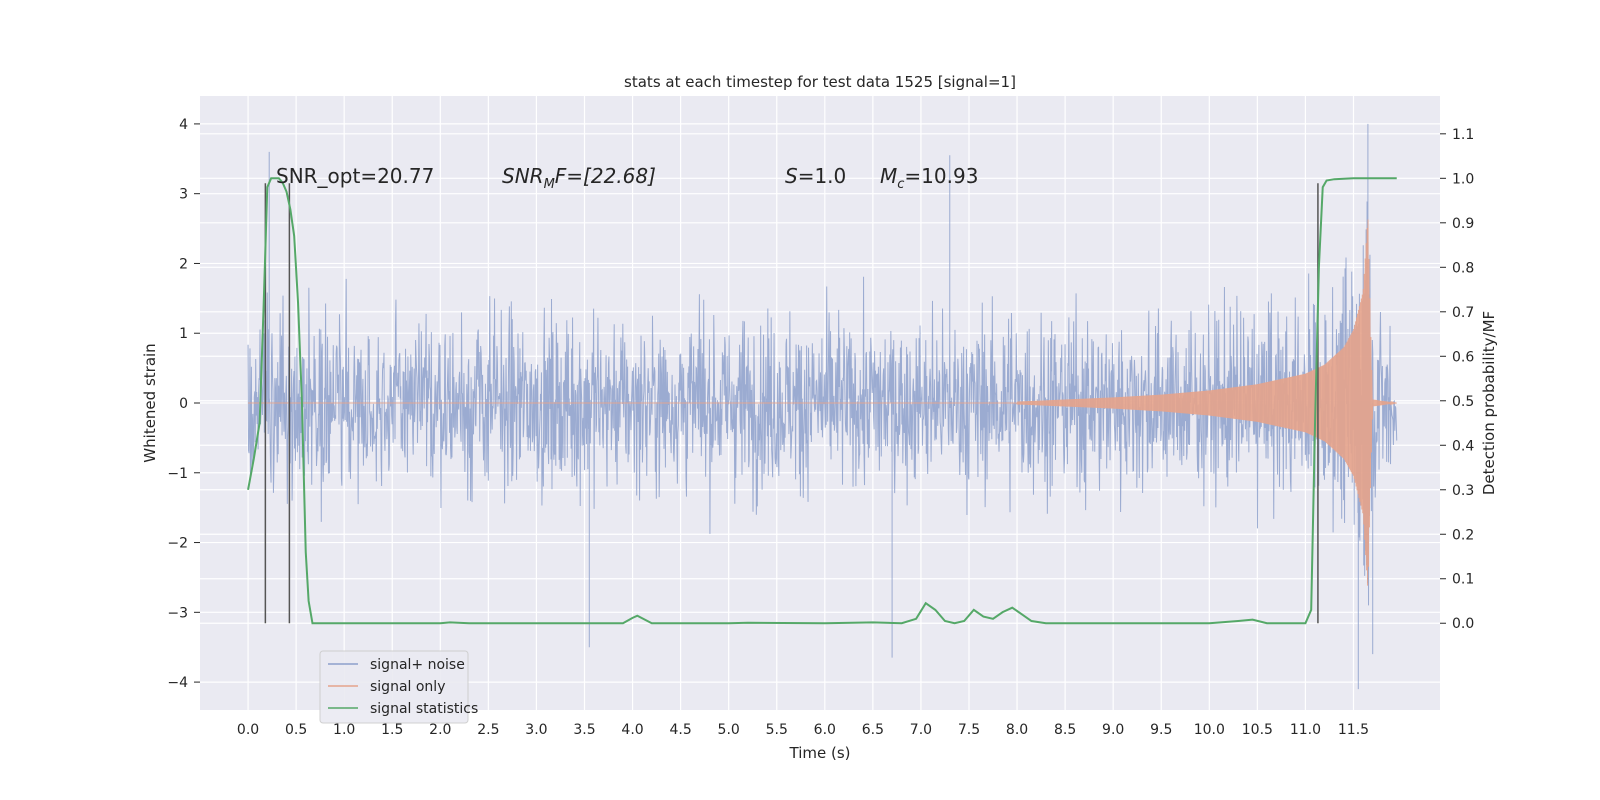  I want to click on x-tick-label: 9.5, so click(1161, 730).